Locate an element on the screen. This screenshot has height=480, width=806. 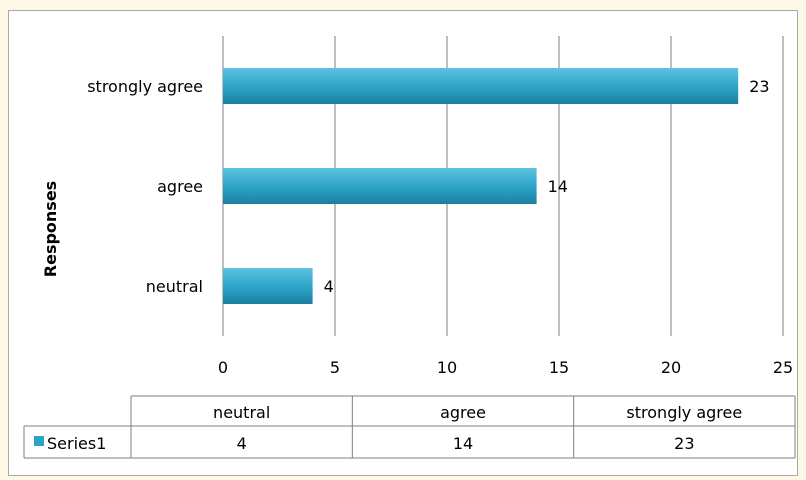
bar-agree is located at coordinates (380, 186).